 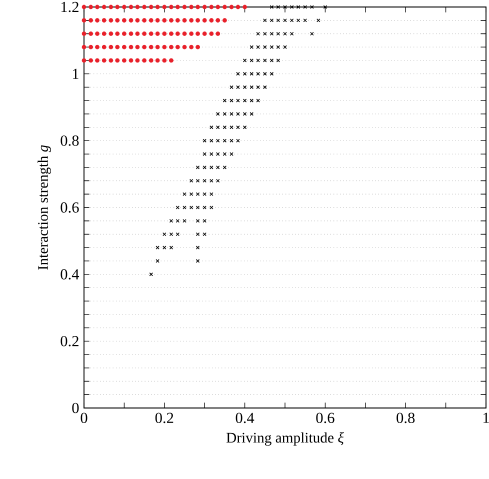 I want to click on y-tick-label: 0, so click(x=75, y=408).